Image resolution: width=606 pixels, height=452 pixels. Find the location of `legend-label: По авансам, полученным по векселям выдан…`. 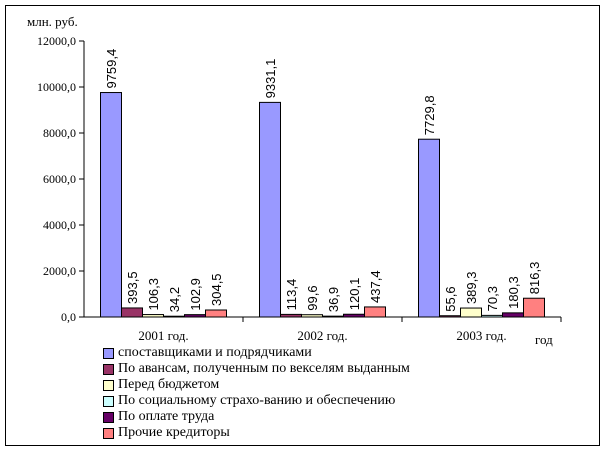

legend-label: По авансам, полученным по векселям выдан… is located at coordinates (264, 368).